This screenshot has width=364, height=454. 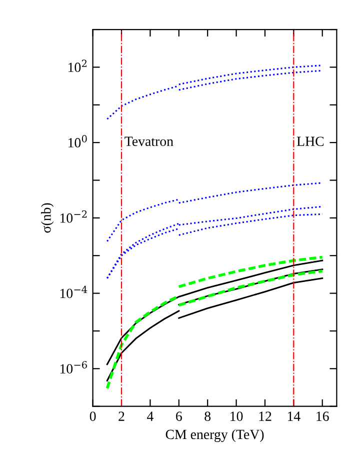 I want to click on x-axis-title: CM energy (TeV), so click(x=215, y=435).